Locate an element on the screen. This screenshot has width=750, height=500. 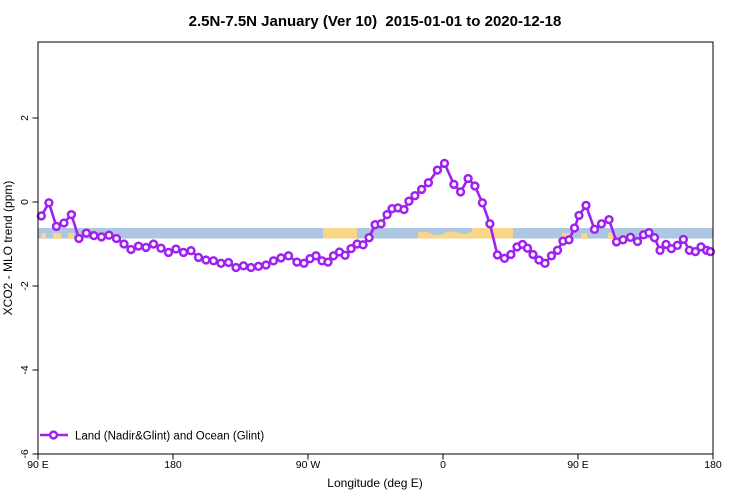
reference-band is located at coordinates (375, 233).